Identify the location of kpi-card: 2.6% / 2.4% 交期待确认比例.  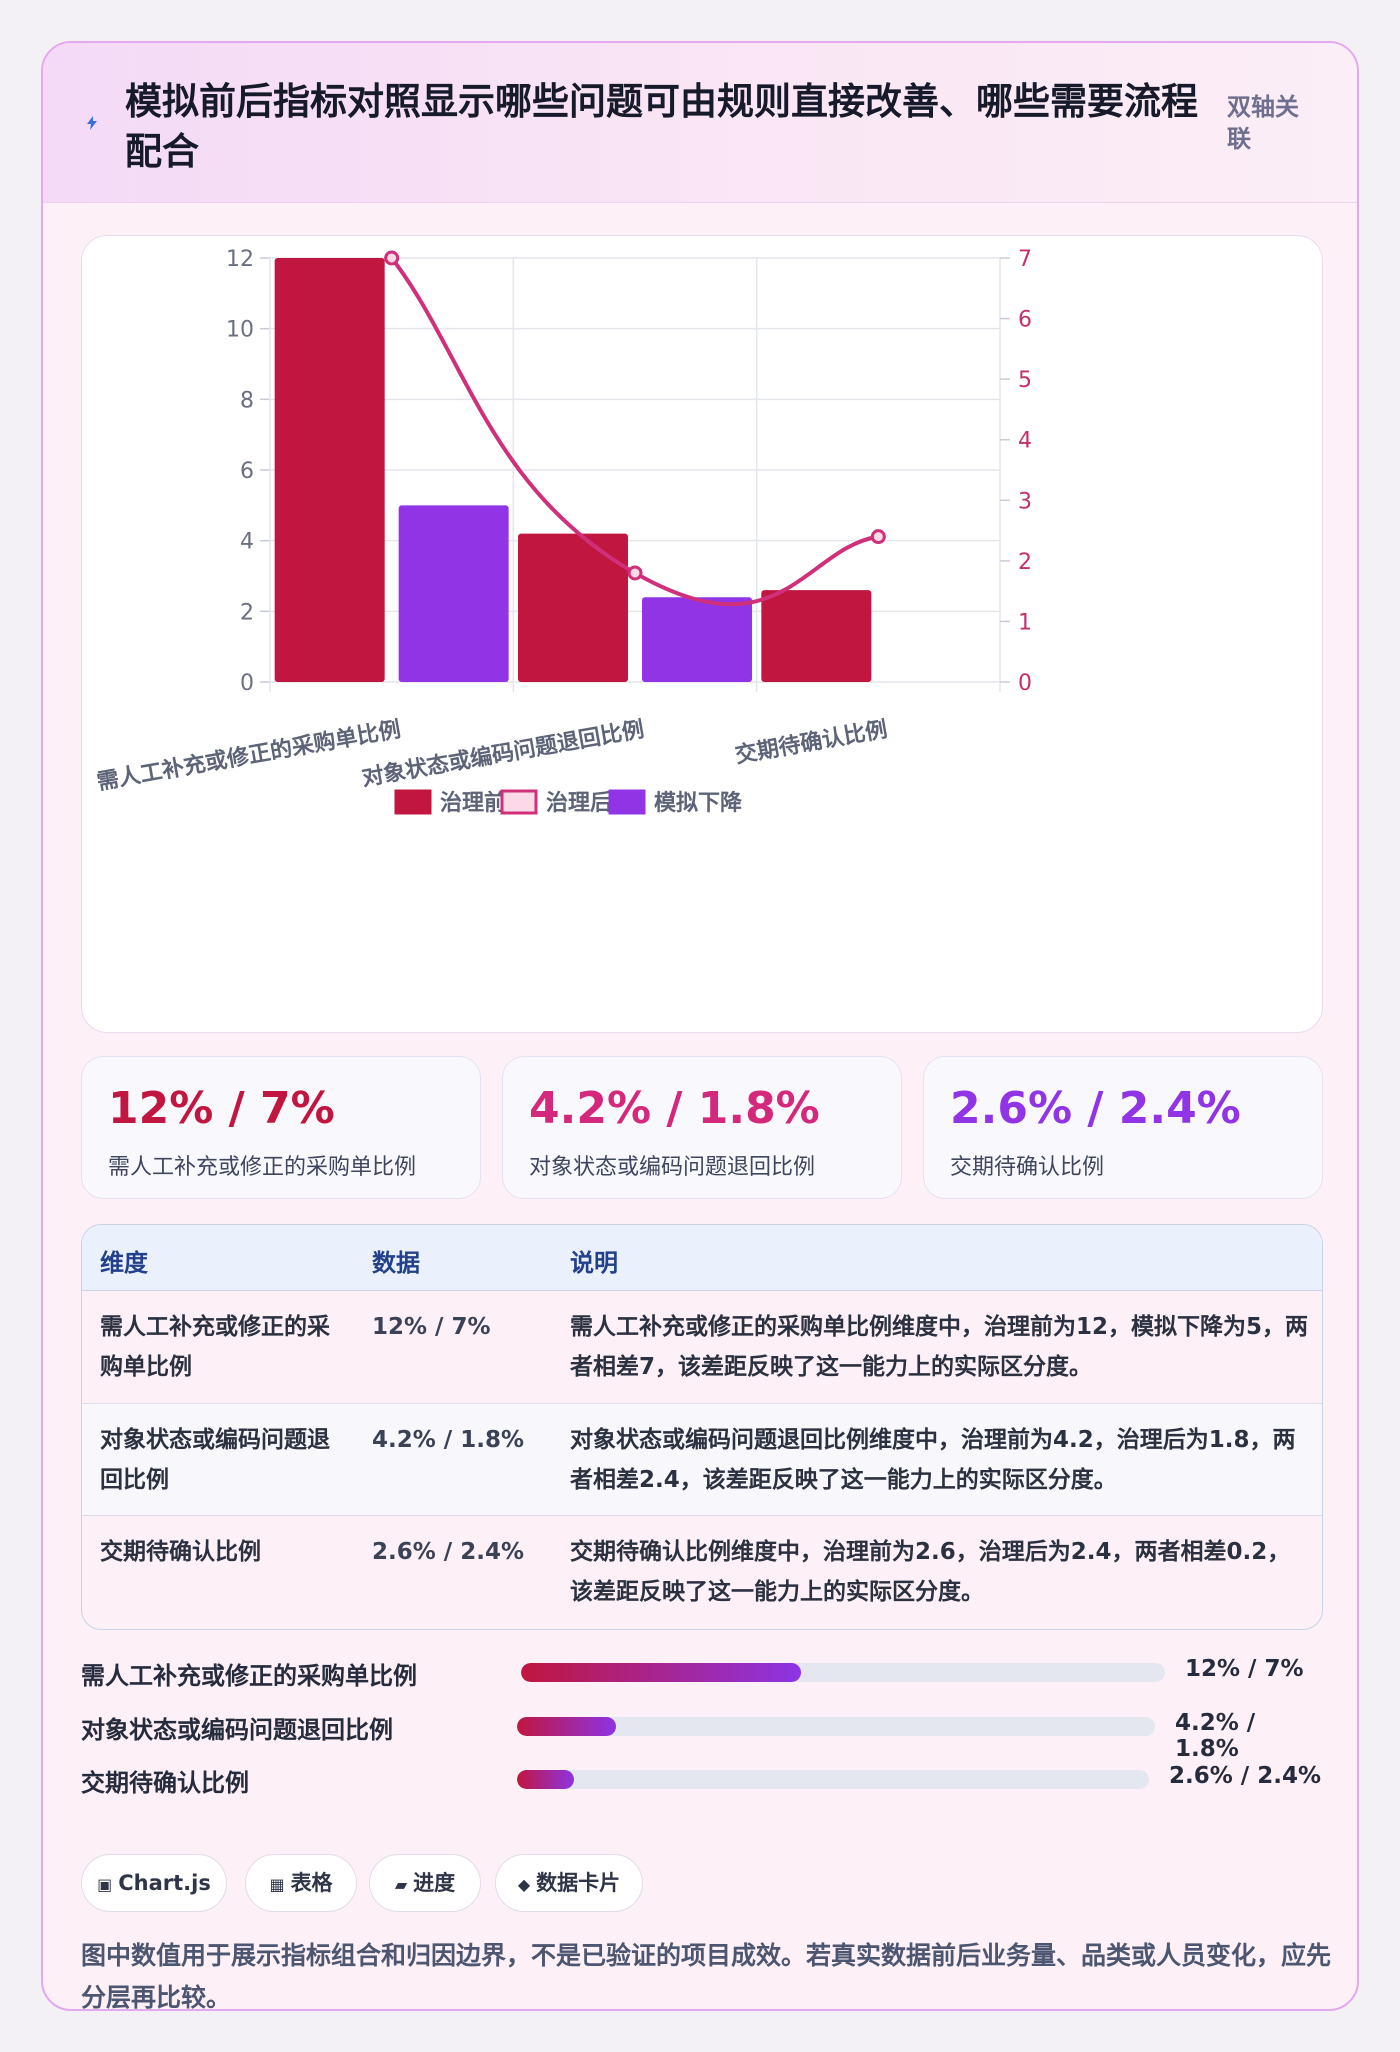
(1123, 1127).